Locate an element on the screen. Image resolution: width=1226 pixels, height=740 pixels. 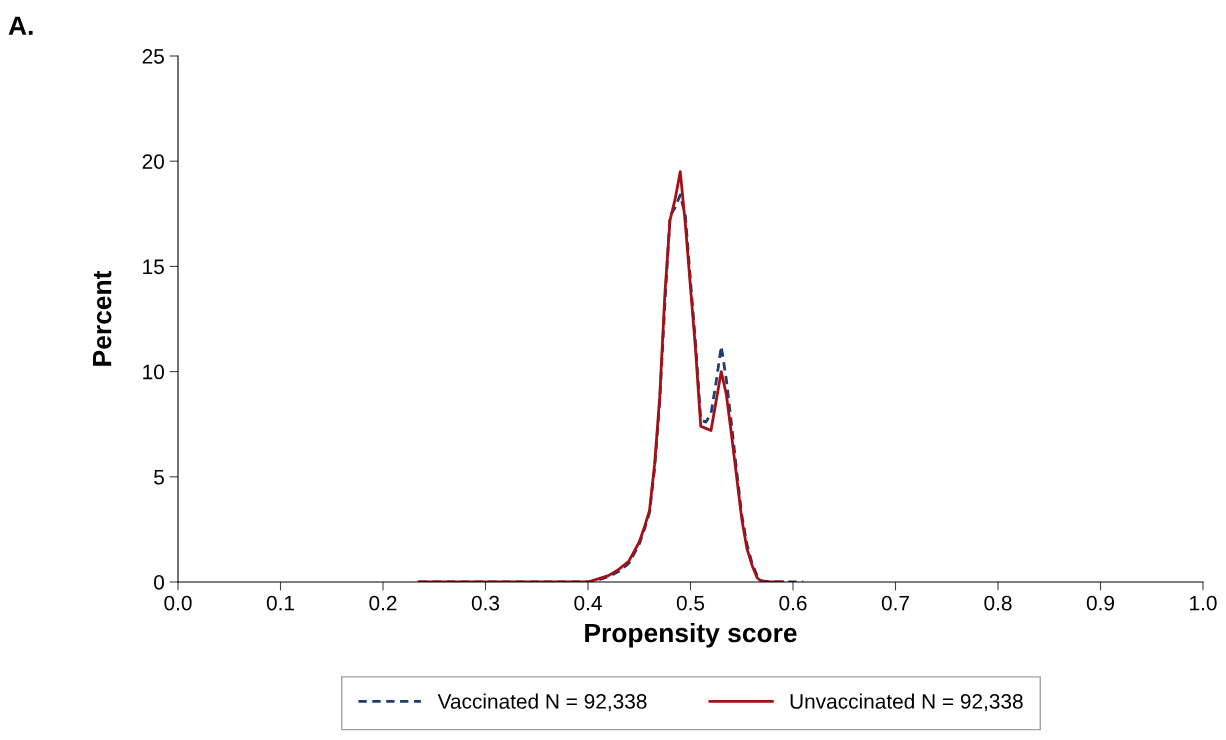
x-tick-label: 0.0 is located at coordinates (178, 603).